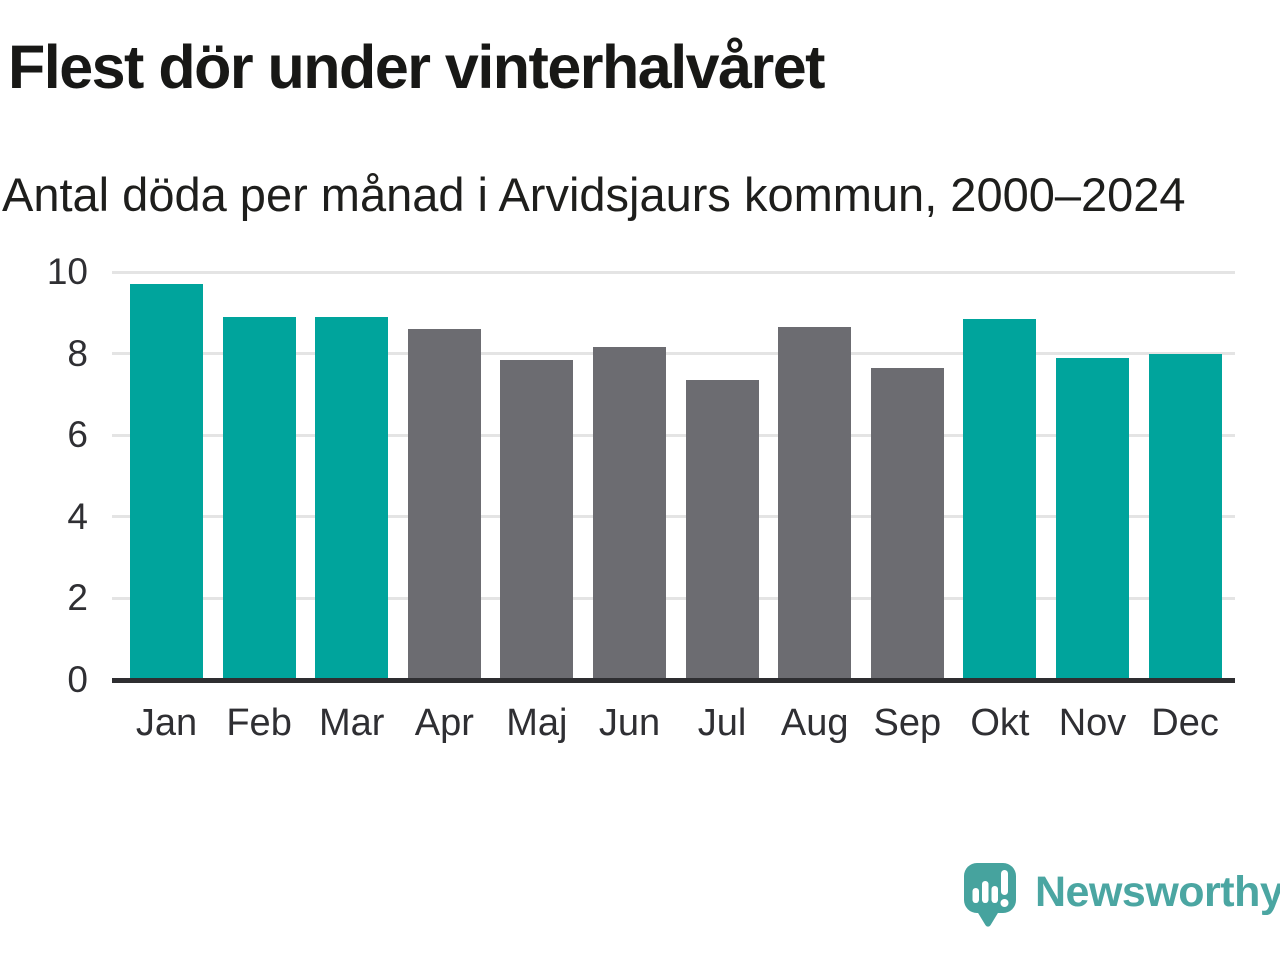 The height and width of the screenshot is (960, 1280). I want to click on bar-feb, so click(259, 498).